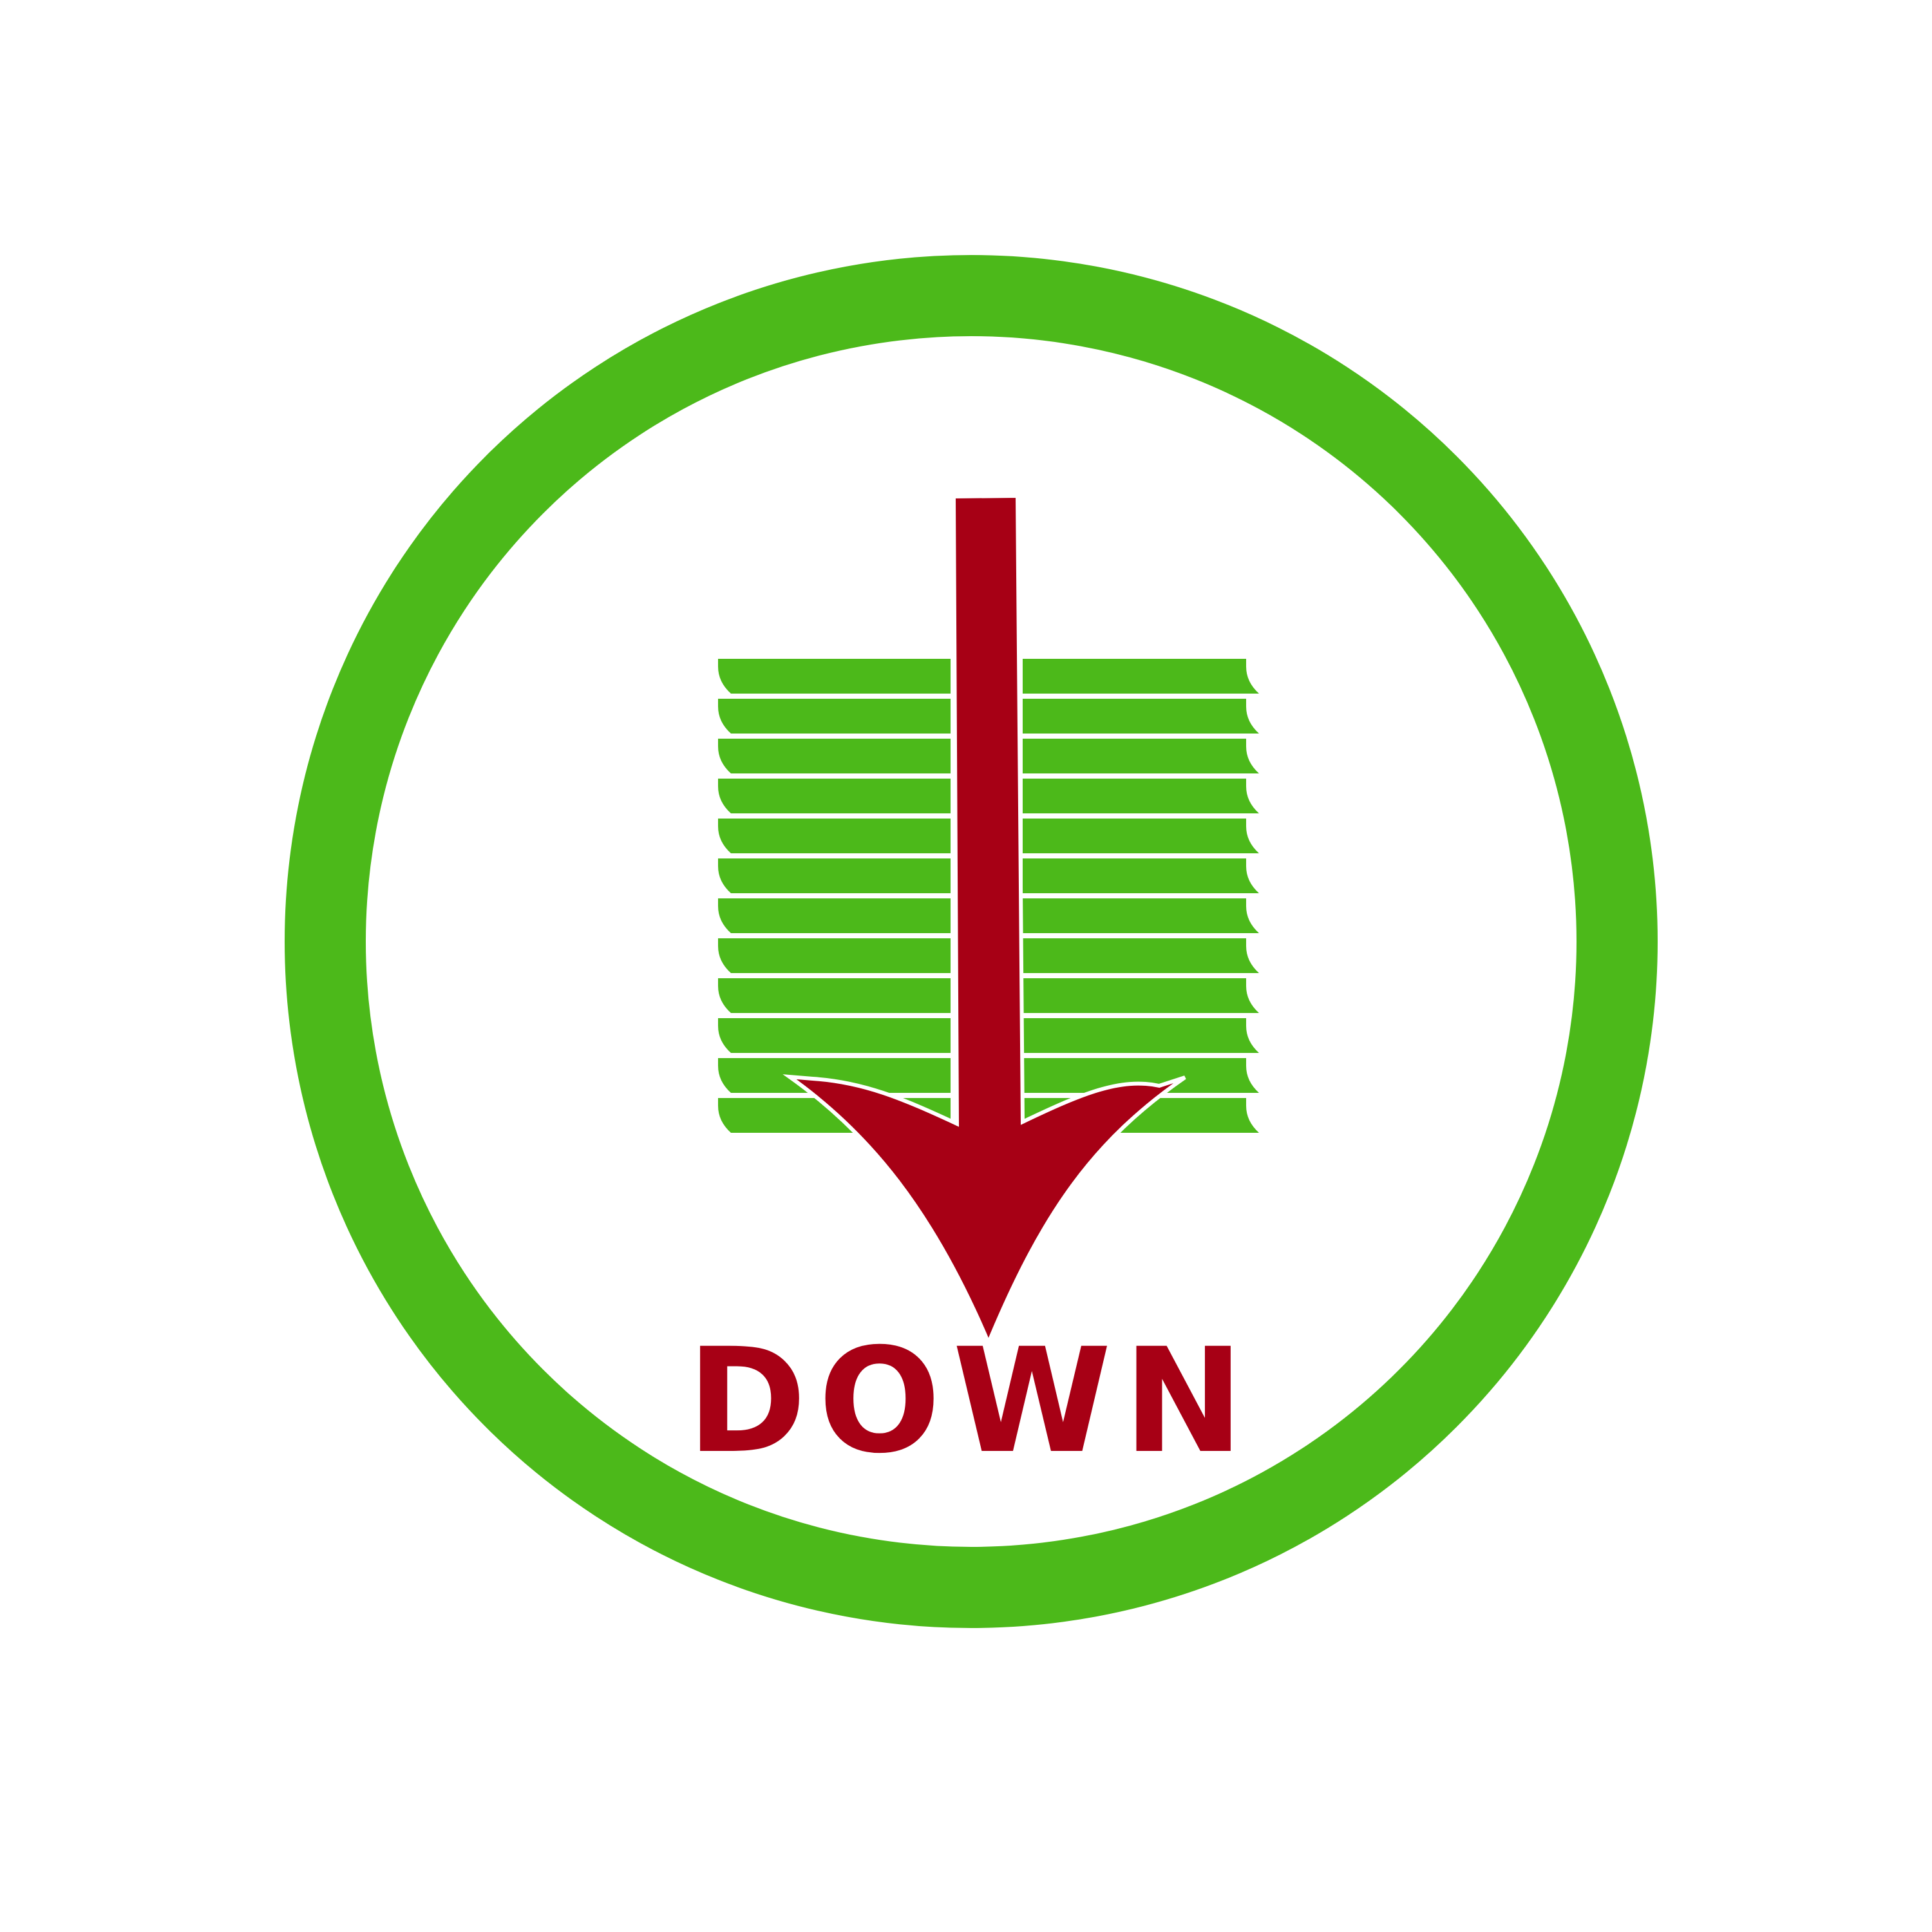  I want to click on down-label: DOWN, so click(972, 1401).